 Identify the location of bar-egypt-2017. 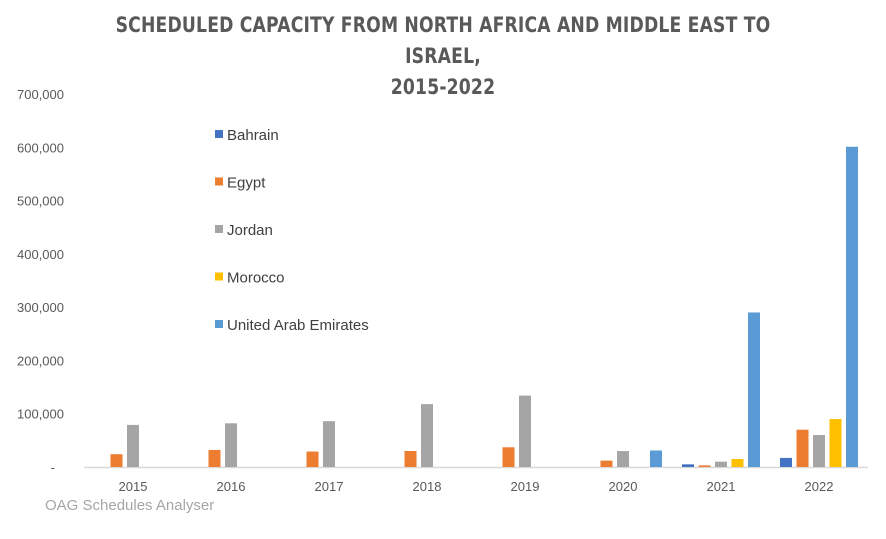
(312, 459).